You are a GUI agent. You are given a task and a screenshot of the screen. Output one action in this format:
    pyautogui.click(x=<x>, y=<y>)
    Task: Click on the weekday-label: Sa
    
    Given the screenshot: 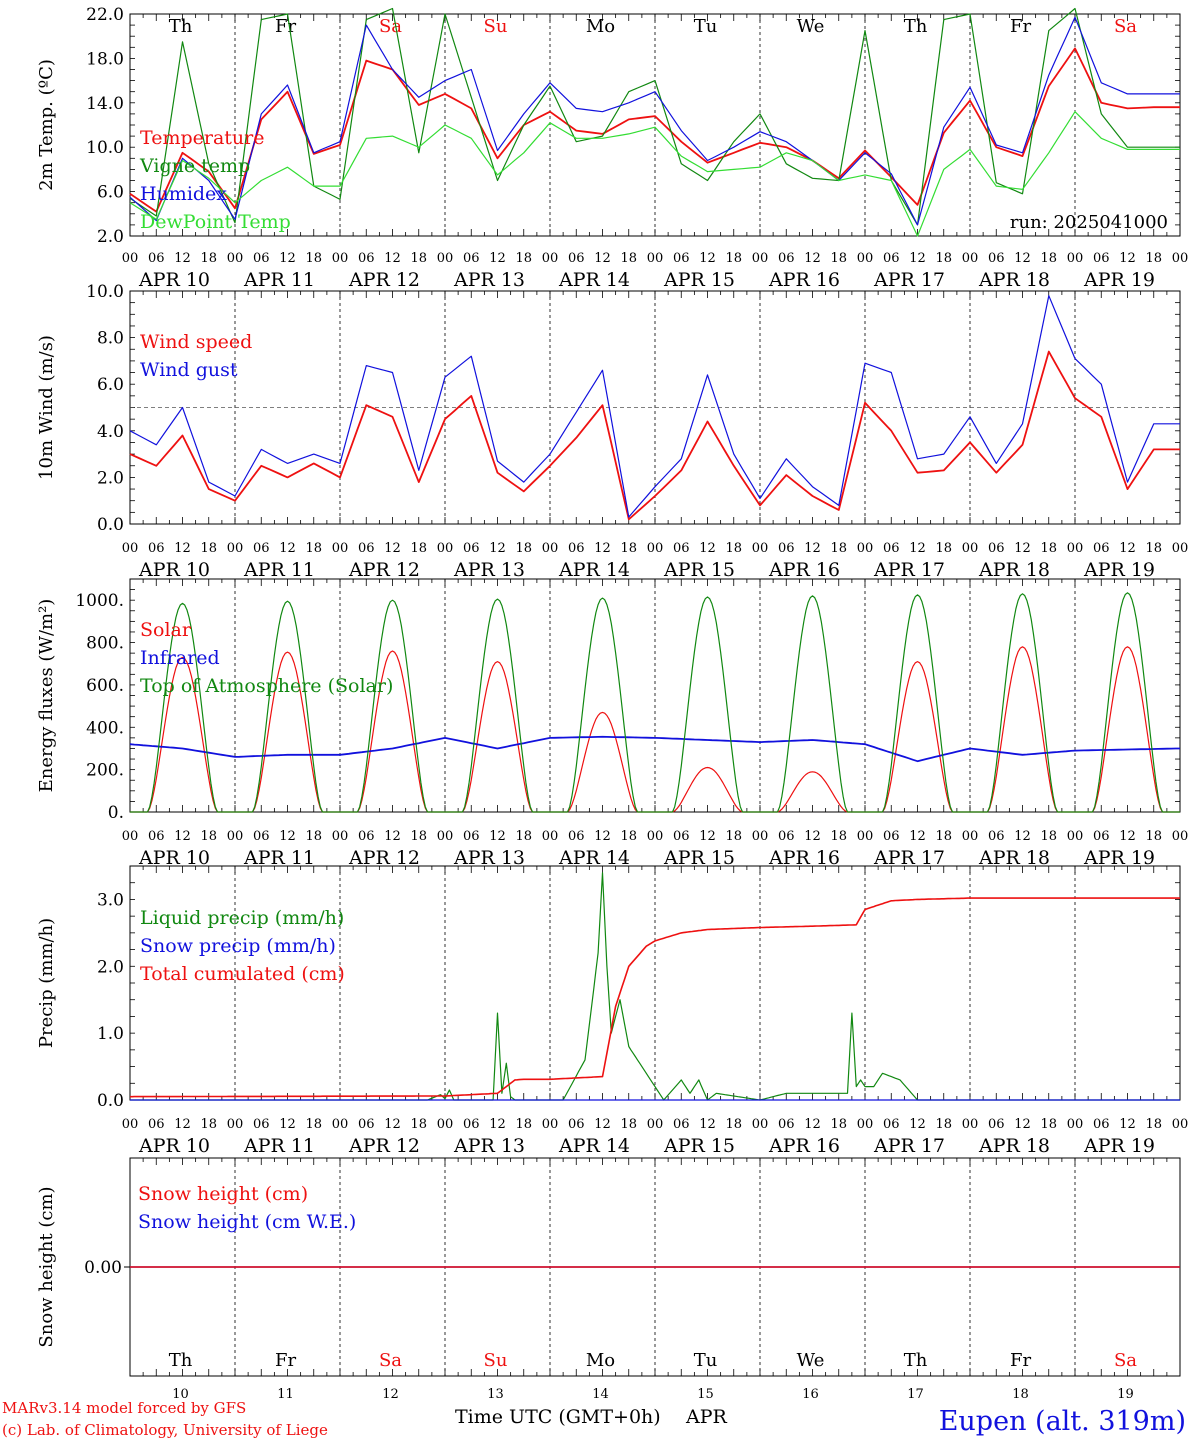 What is the action you would take?
    pyautogui.click(x=1125, y=26)
    